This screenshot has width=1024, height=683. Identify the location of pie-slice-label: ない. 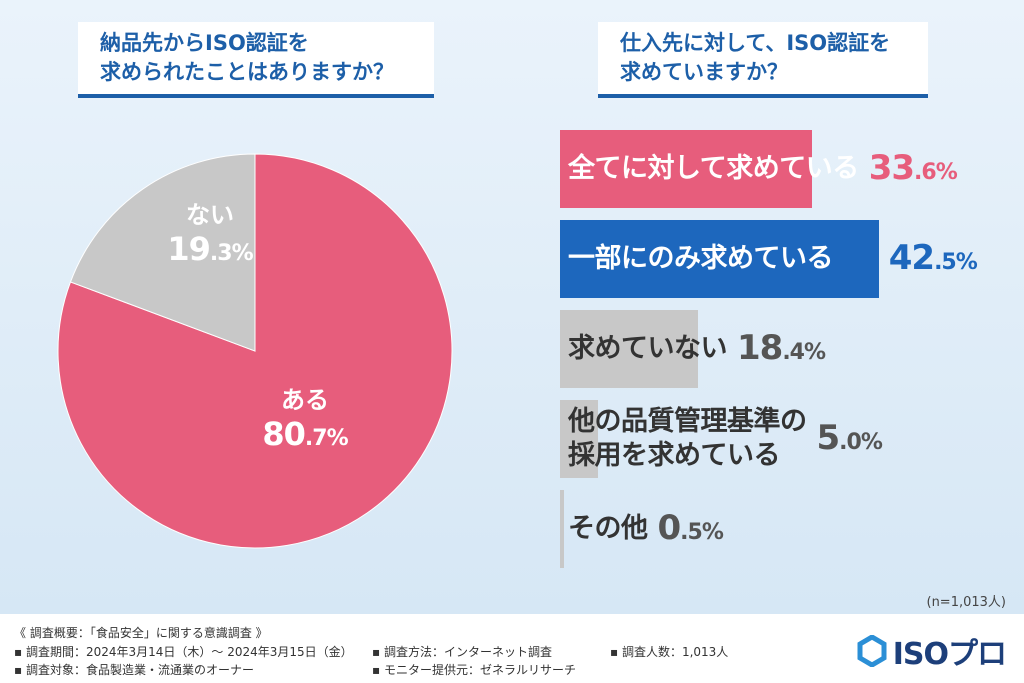
(210, 215).